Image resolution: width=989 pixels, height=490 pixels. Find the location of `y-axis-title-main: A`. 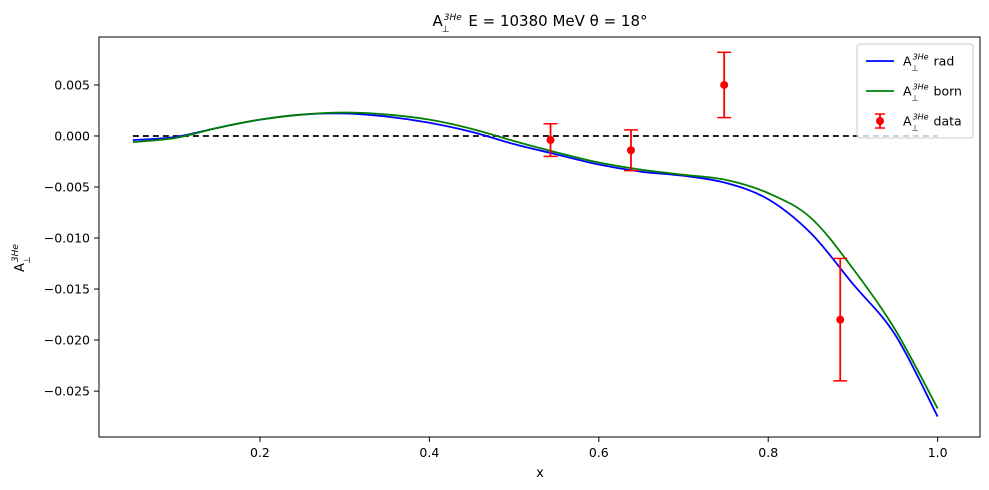

y-axis-title-main: A is located at coordinates (20, 267).